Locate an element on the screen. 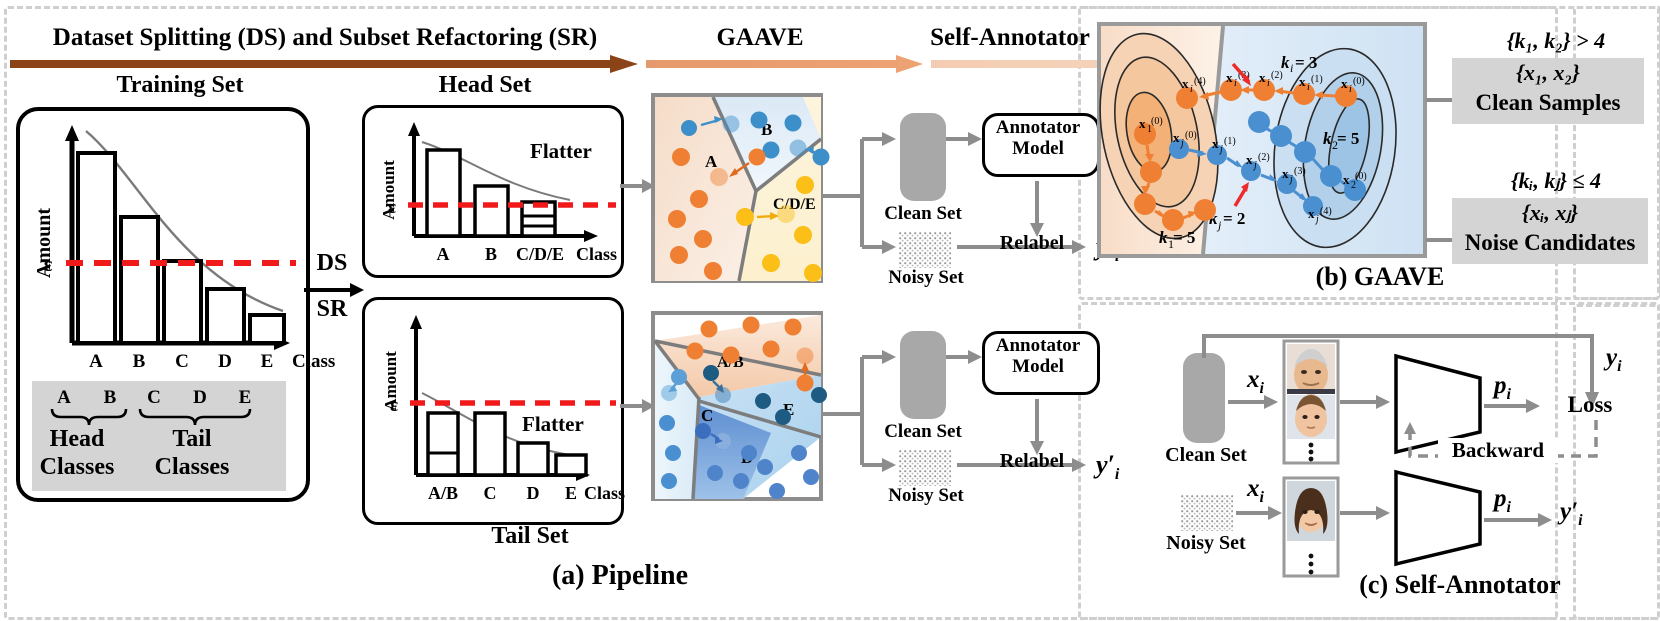 The height and width of the screenshot is (621, 1660). noisy-arrow-to-images is located at coordinates (1259, 513).